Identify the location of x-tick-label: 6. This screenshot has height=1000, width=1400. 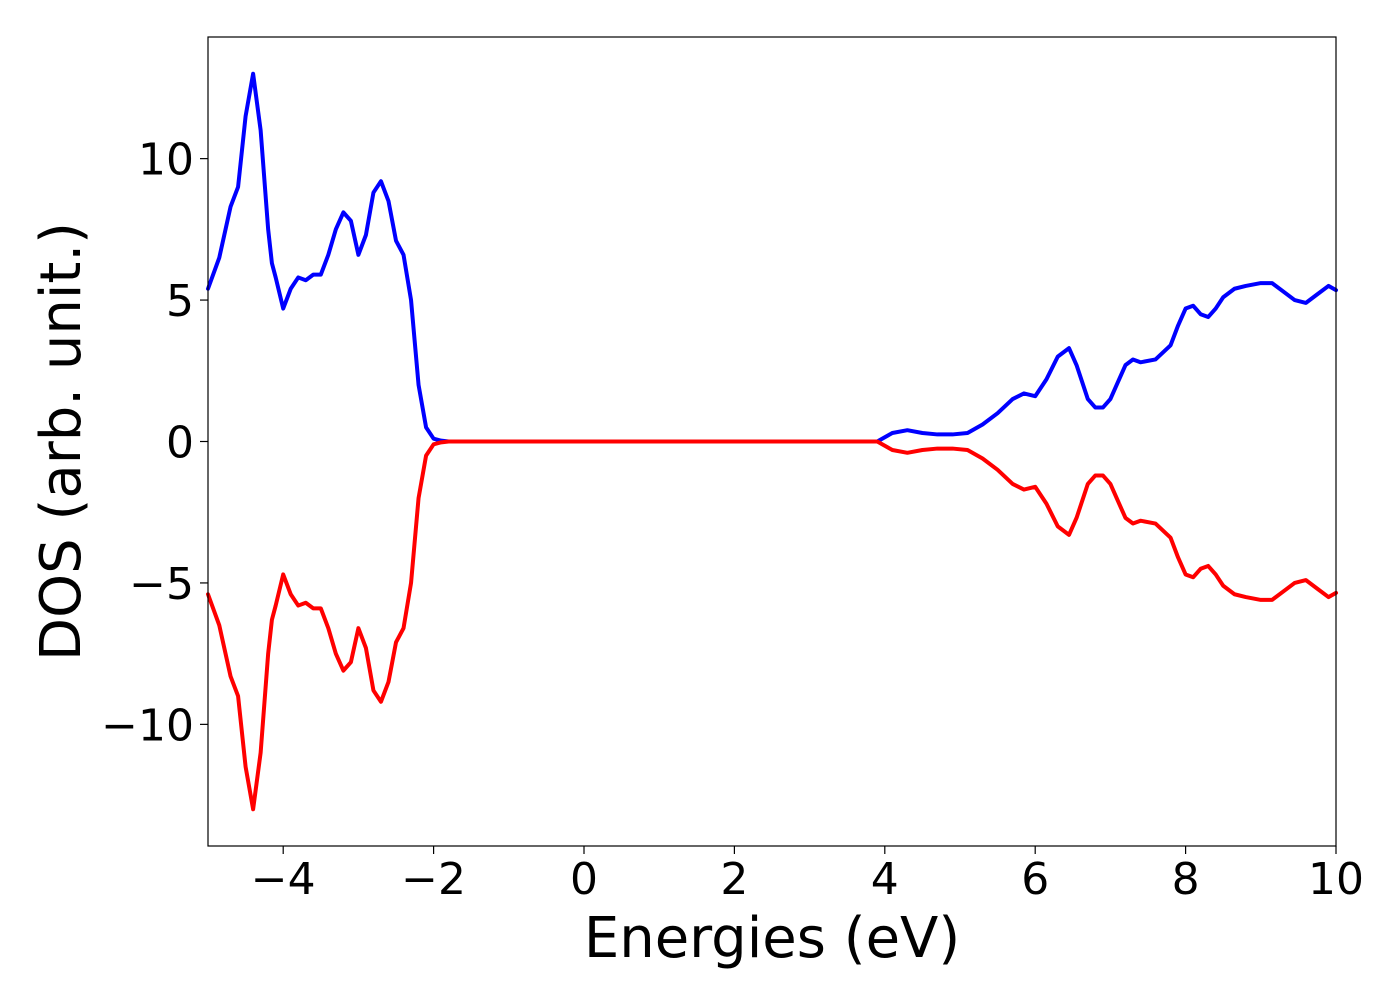
(1035, 879).